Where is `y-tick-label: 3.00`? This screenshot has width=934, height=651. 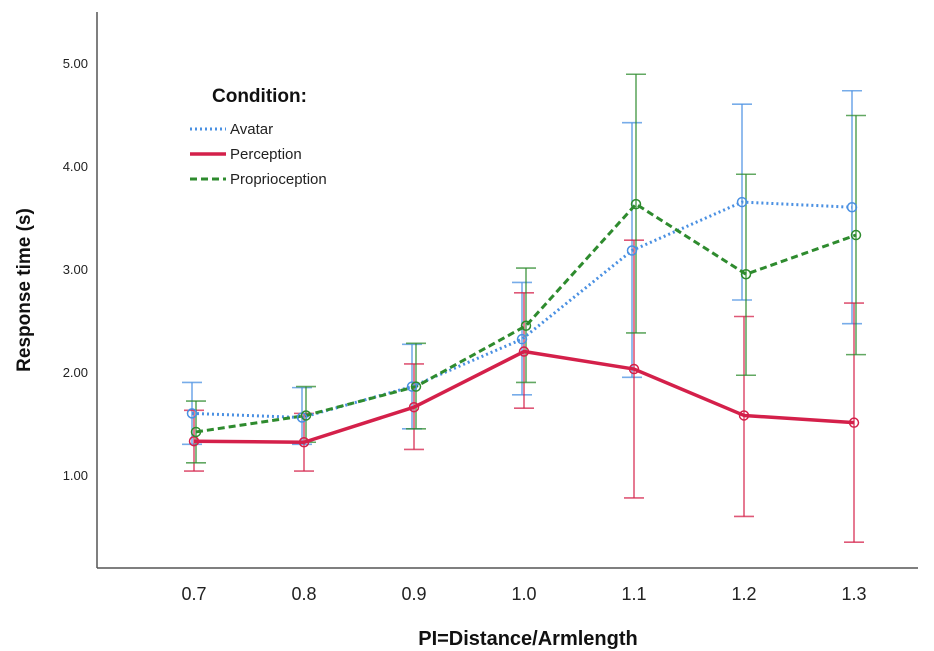 y-tick-label: 3.00 is located at coordinates (75, 269).